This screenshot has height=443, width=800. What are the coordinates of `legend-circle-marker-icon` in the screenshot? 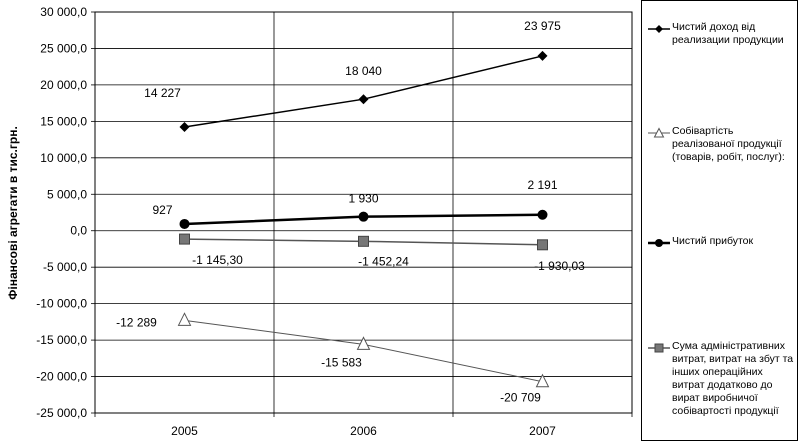 It's located at (659, 243).